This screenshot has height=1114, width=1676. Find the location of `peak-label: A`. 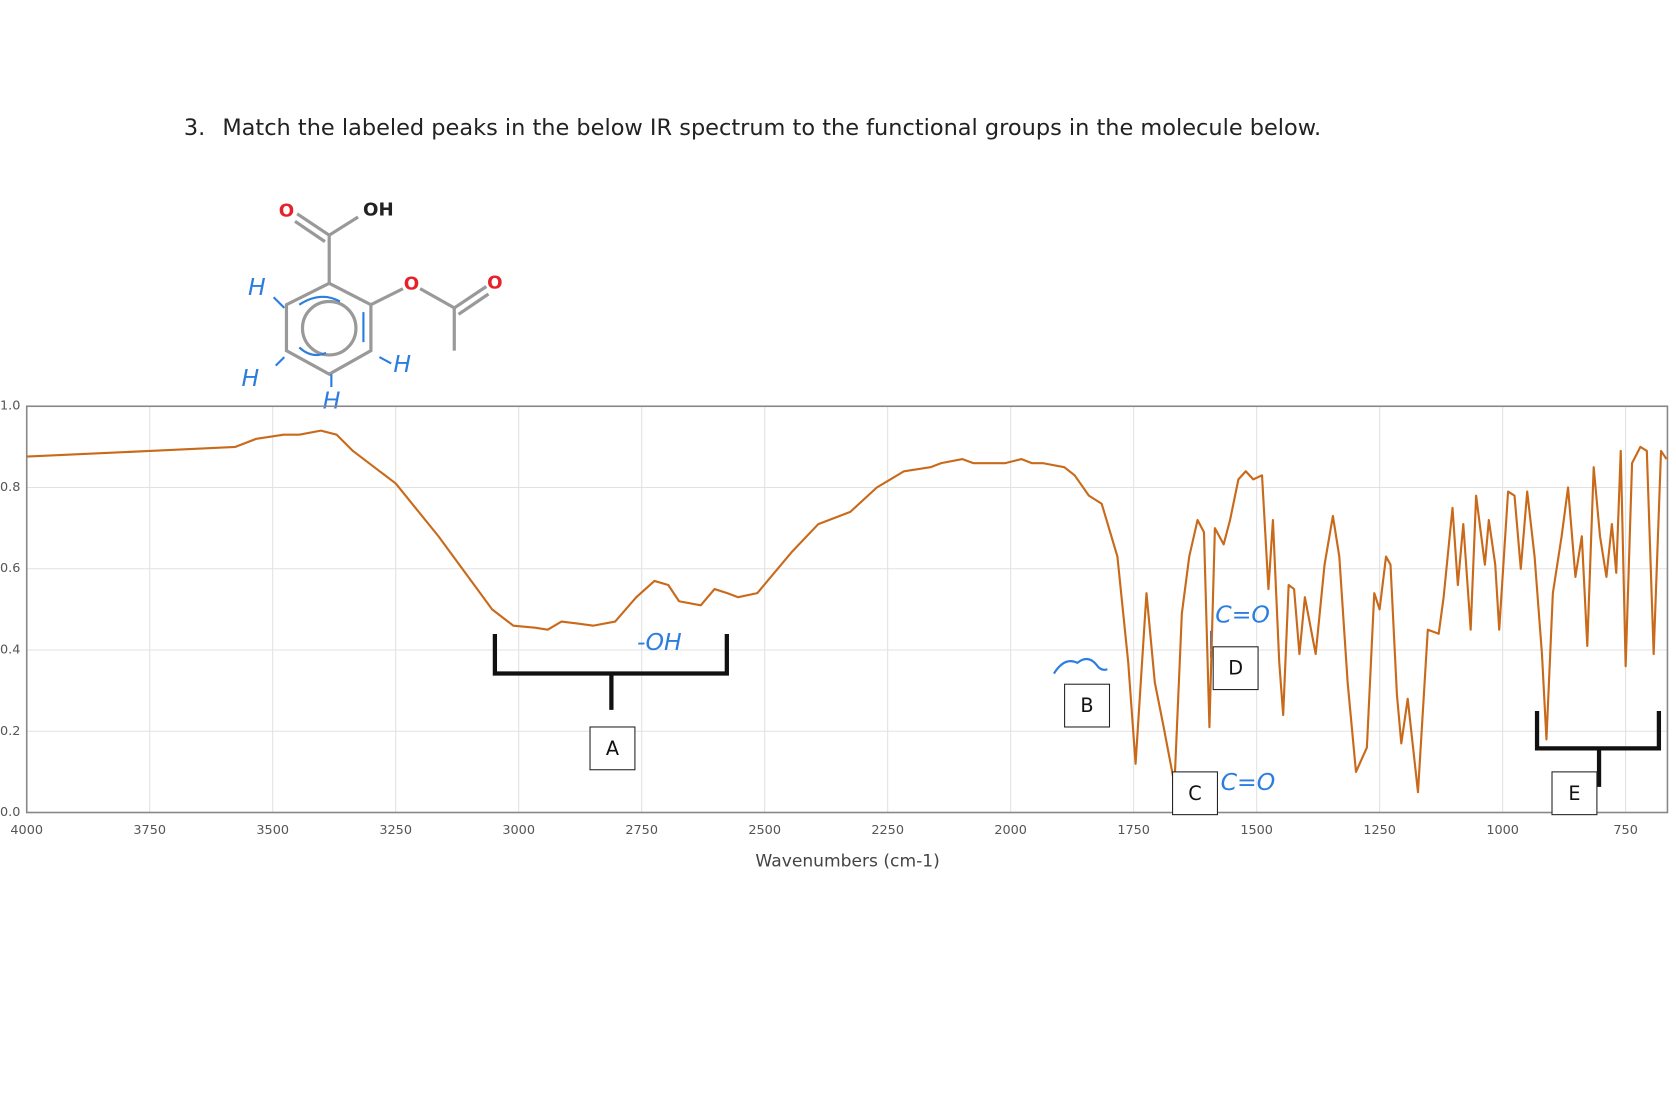

peak-label: A is located at coordinates (612, 748).